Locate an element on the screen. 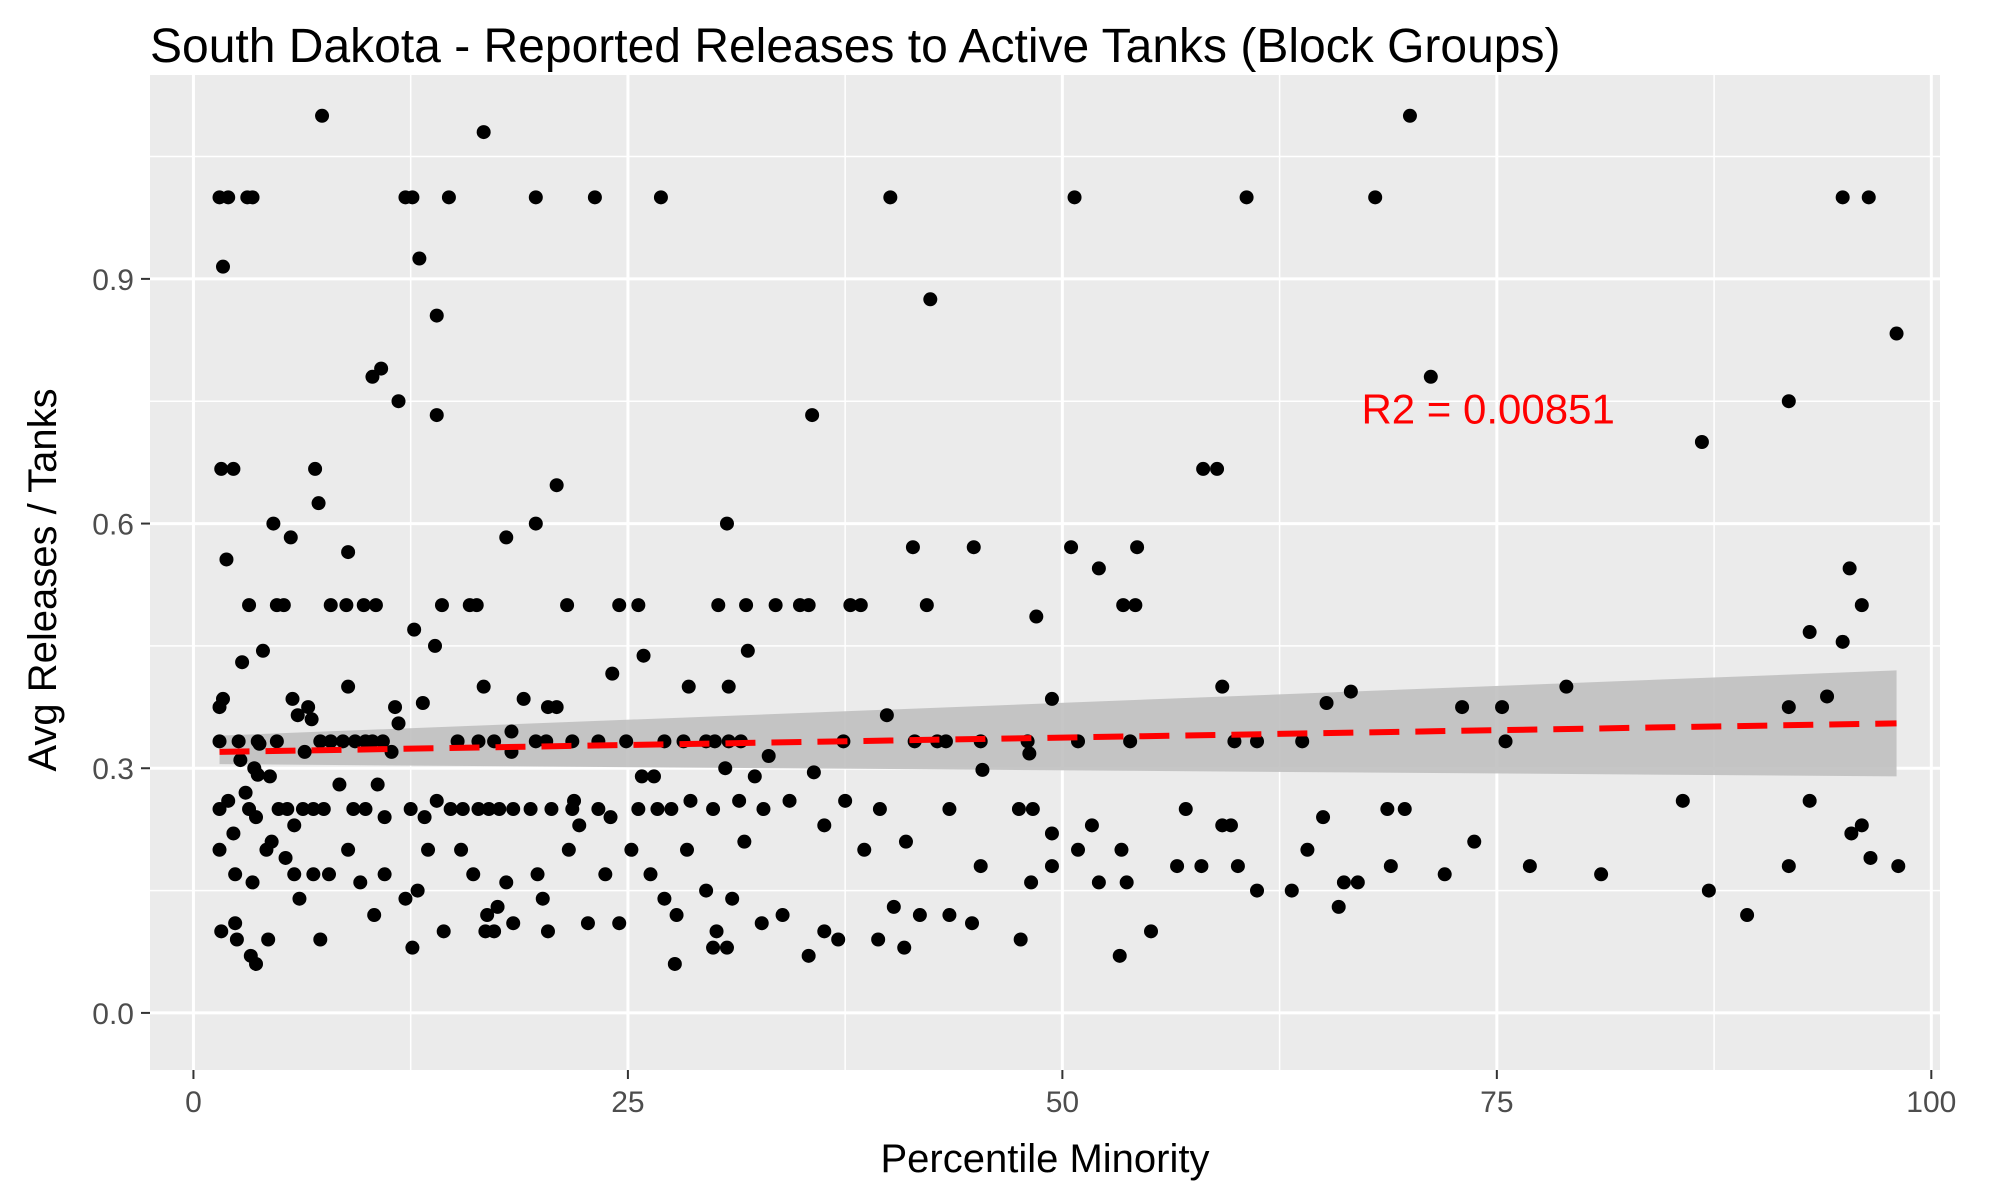 The width and height of the screenshot is (2006, 1200). x-tick-label: 100 is located at coordinates (1931, 1102).